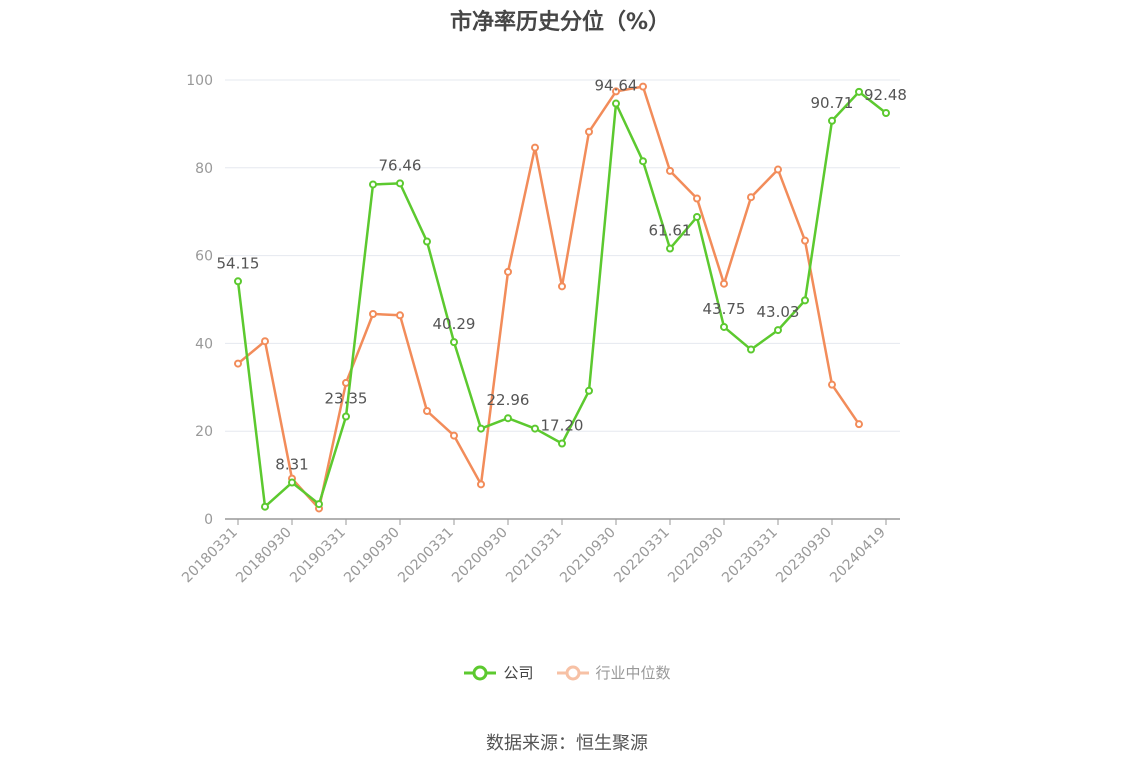 The width and height of the screenshot is (1134, 766). Describe the element at coordinates (778, 312) in the screenshot. I see `data-label: 43.03` at that location.